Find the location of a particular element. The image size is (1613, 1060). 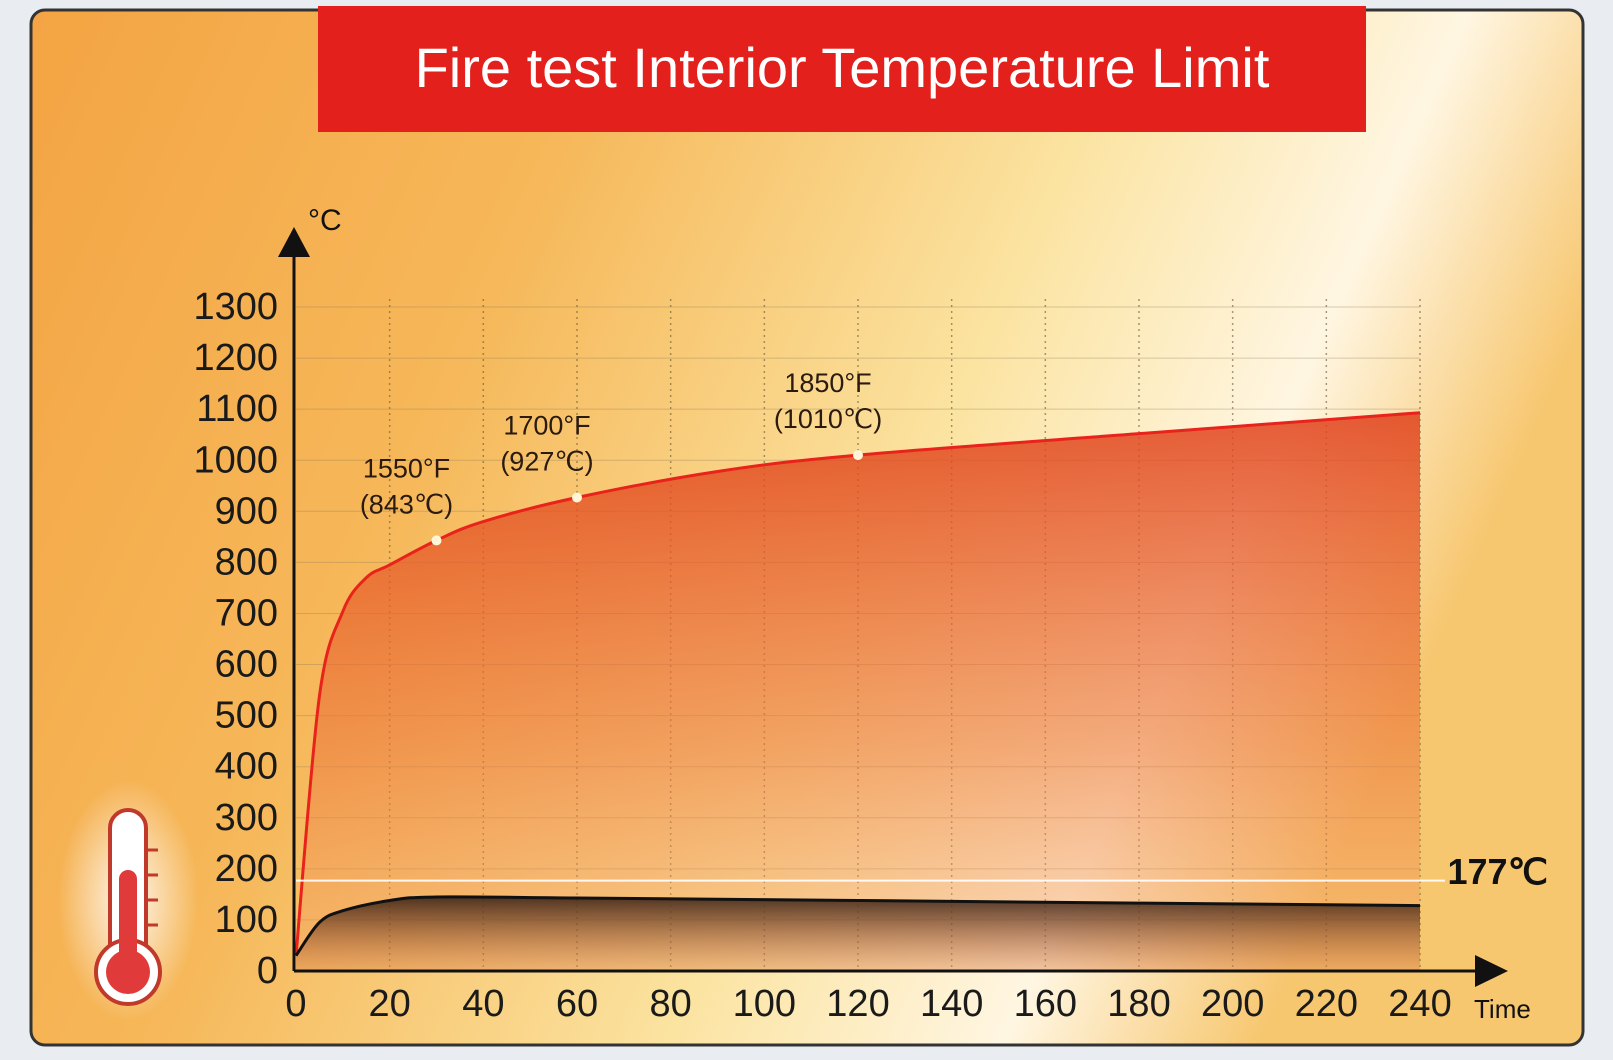

thermometer-icon is located at coordinates (128, 900).